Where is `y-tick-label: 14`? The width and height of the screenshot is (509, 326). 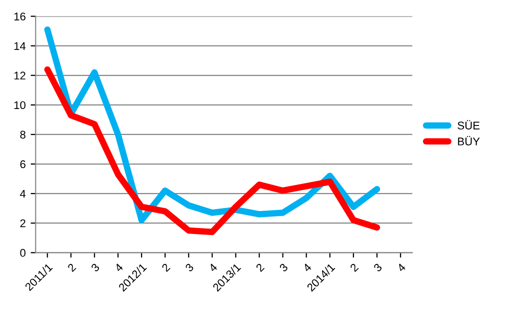
y-tick-label: 14 is located at coordinates (20, 46).